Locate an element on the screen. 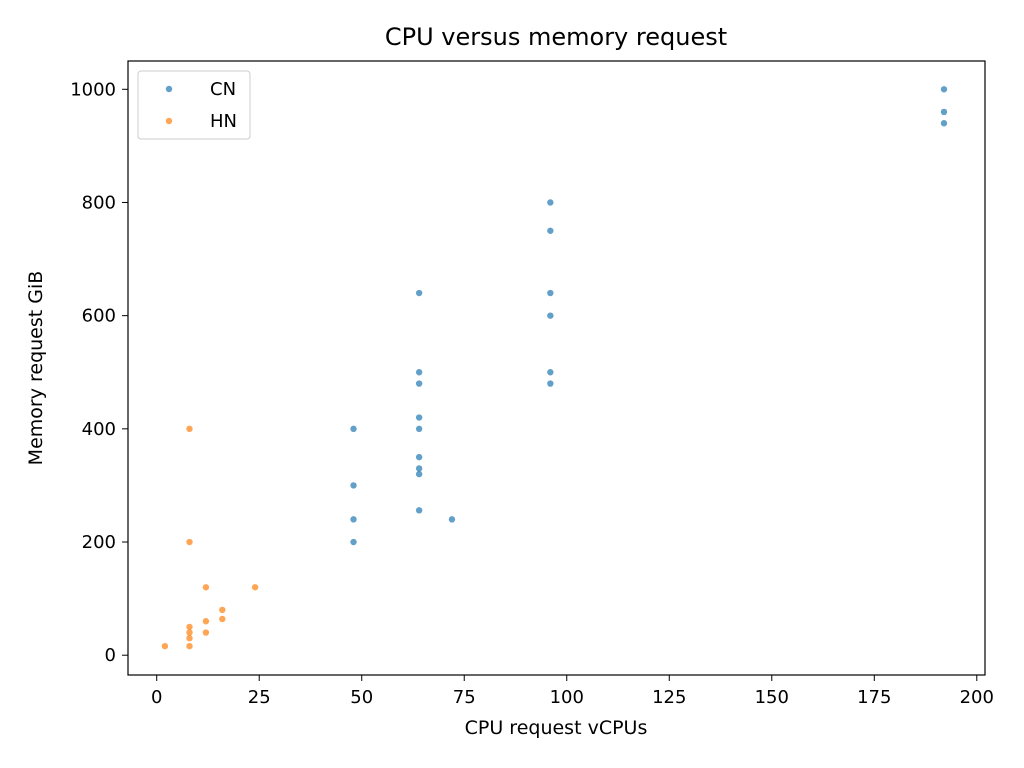 Image resolution: width=1024 pixels, height=768 pixels. x-tick-label: 50 is located at coordinates (361, 697).